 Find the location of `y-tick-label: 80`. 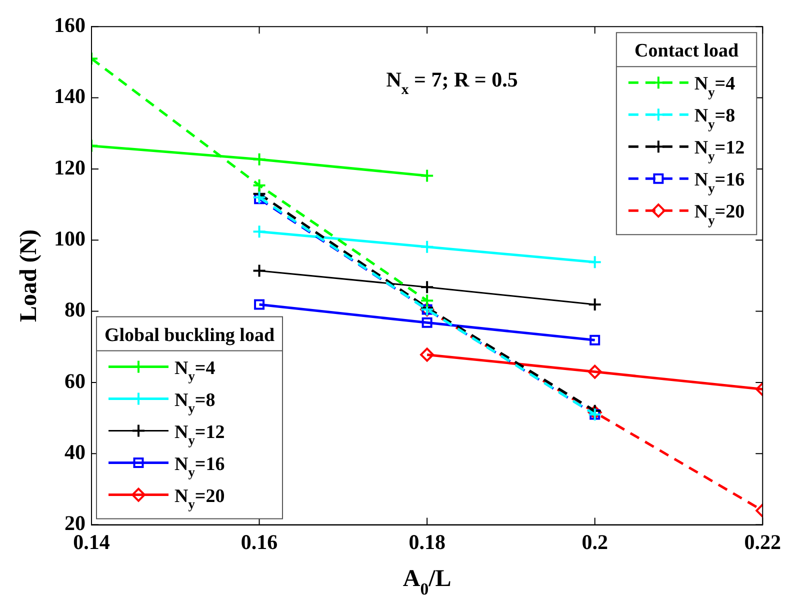

y-tick-label: 80 is located at coordinates (75, 310).